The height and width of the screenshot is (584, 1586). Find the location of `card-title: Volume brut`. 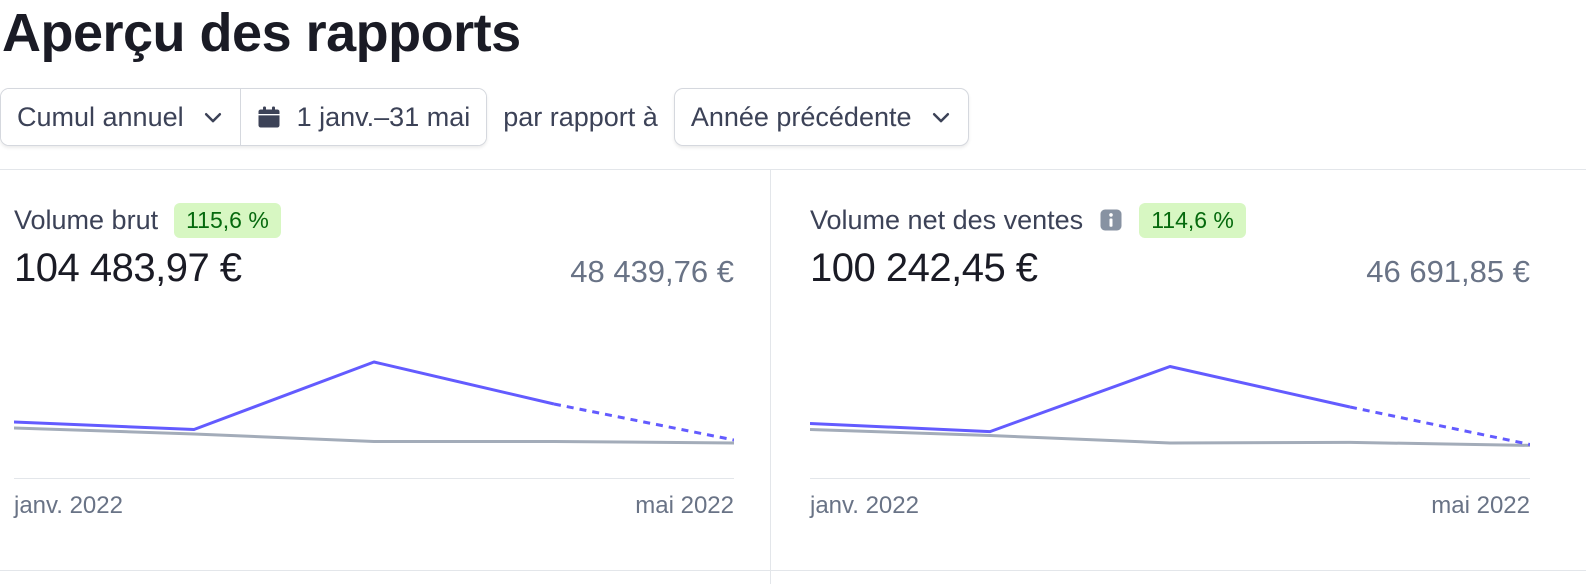

card-title: Volume brut is located at coordinates (86, 219).